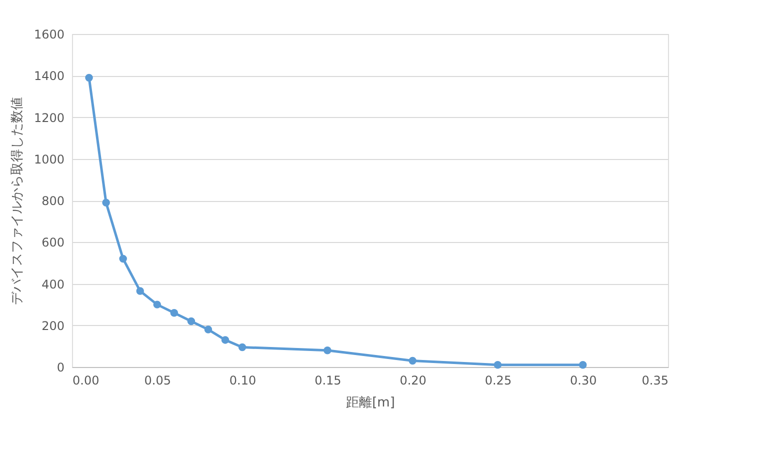  What do you see at coordinates (157, 381) in the screenshot?
I see `x-tick-label: 0.05` at bounding box center [157, 381].